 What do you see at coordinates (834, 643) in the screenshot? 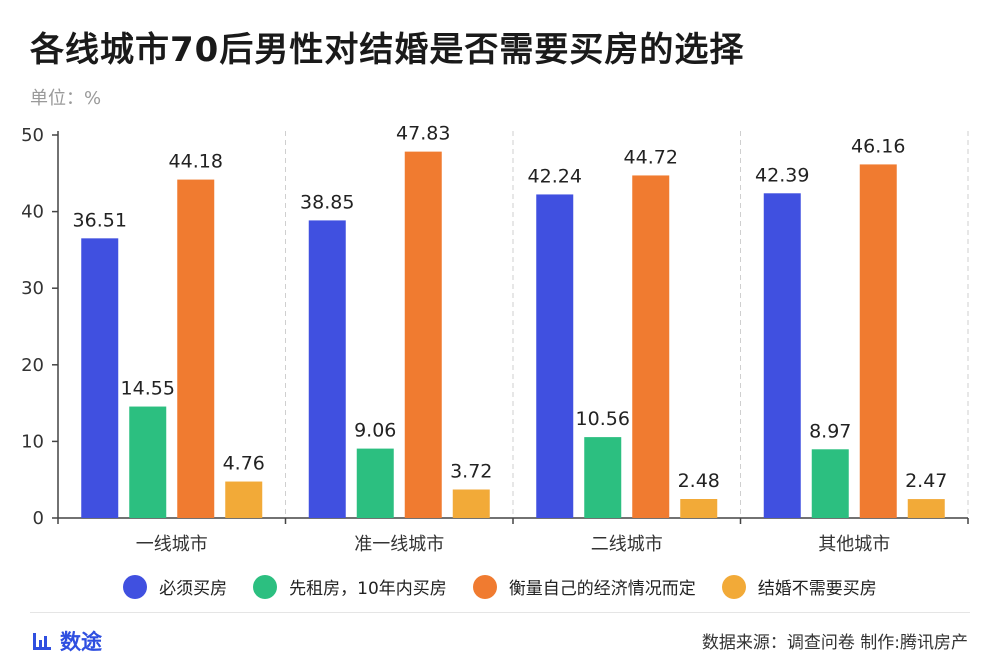
I see `data-source: 数据来源：调查问卷 制作:腾讯房产` at bounding box center [834, 643].